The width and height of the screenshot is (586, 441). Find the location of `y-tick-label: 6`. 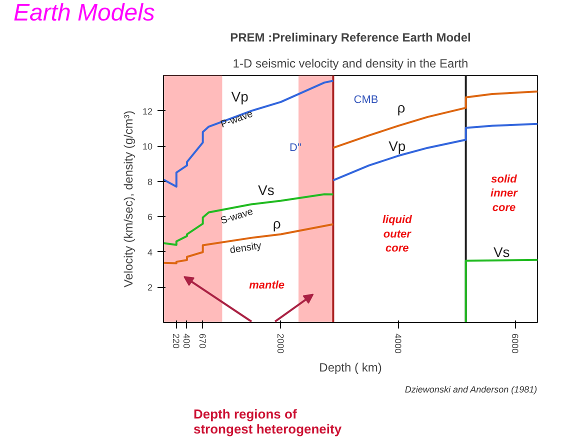

y-tick-label: 6 is located at coordinates (150, 217).